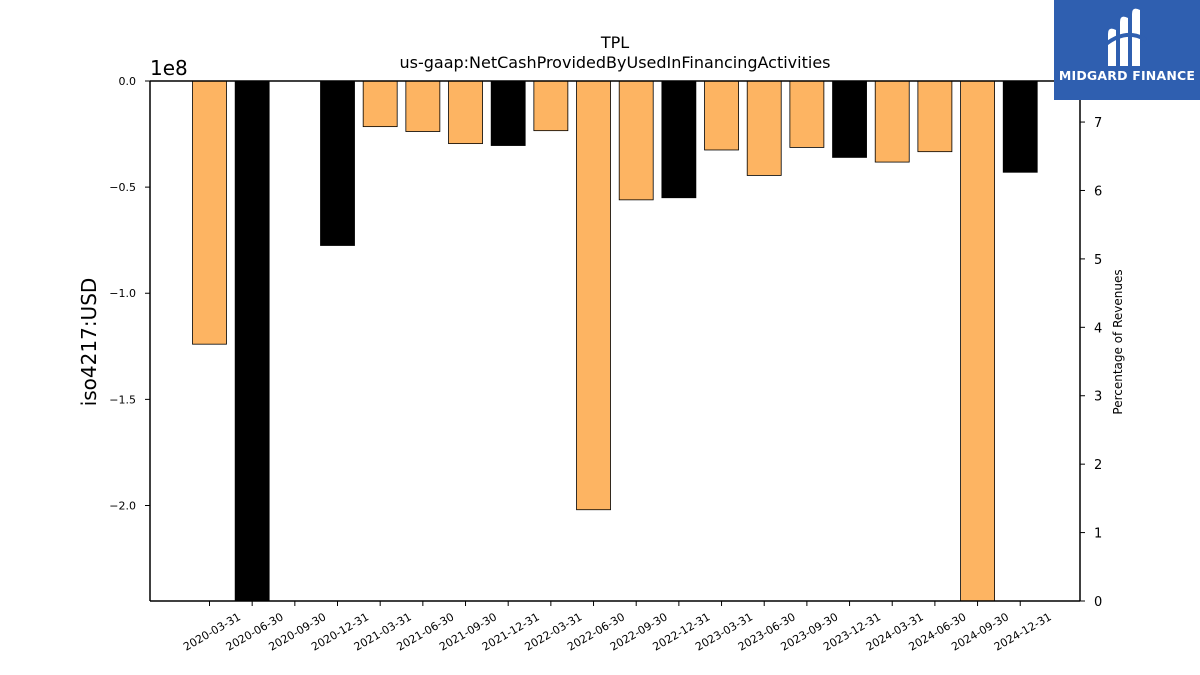  I want to click on y2-tick-label: 4, so click(1098, 328).